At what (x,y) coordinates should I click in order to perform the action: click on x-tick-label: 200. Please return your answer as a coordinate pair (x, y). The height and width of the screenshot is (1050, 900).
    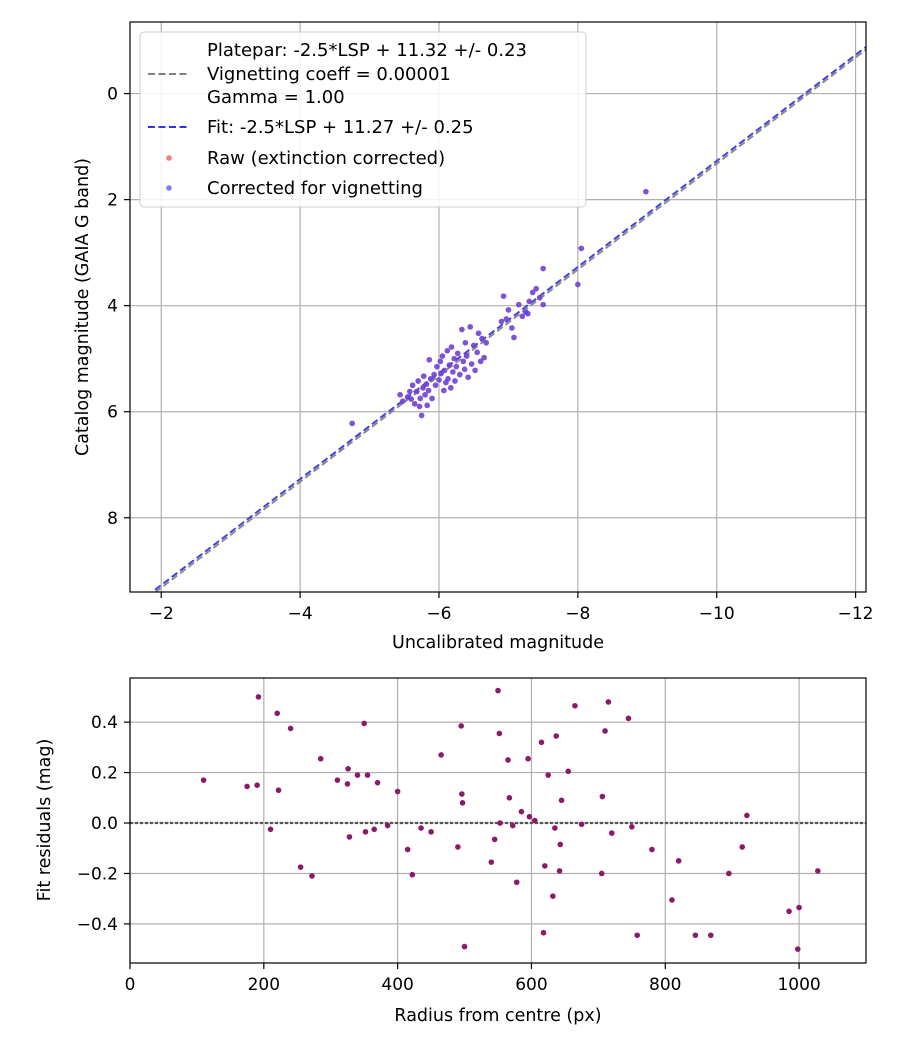
    Looking at the image, I should click on (264, 985).